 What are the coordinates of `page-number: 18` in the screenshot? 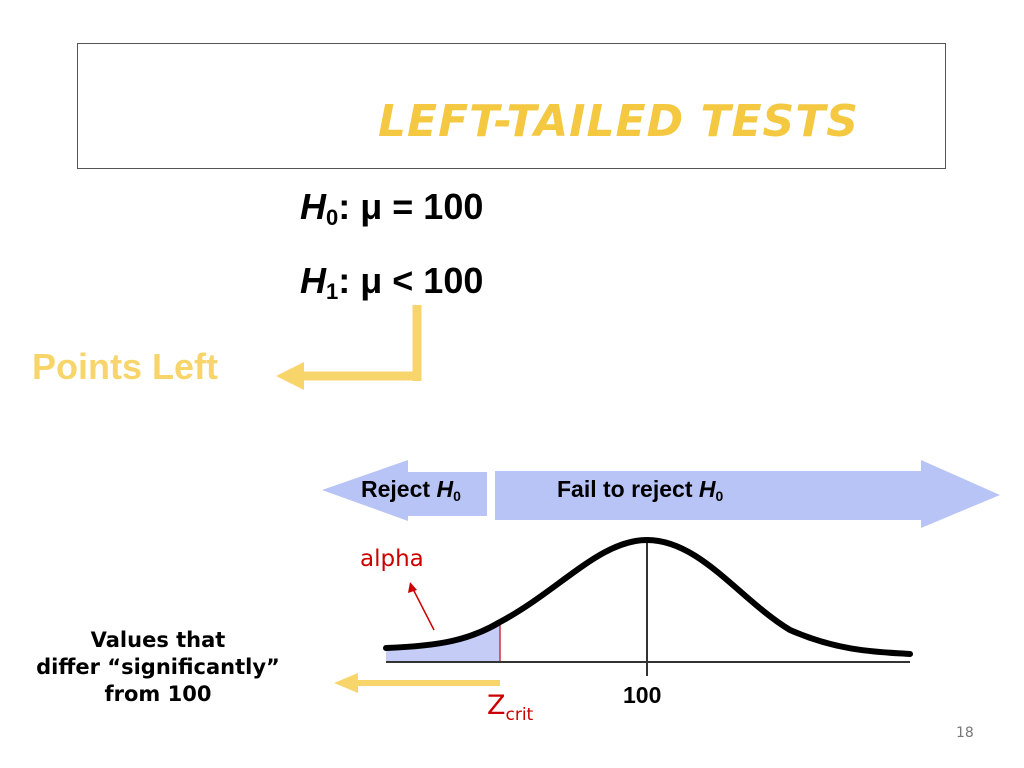 It's located at (965, 733).